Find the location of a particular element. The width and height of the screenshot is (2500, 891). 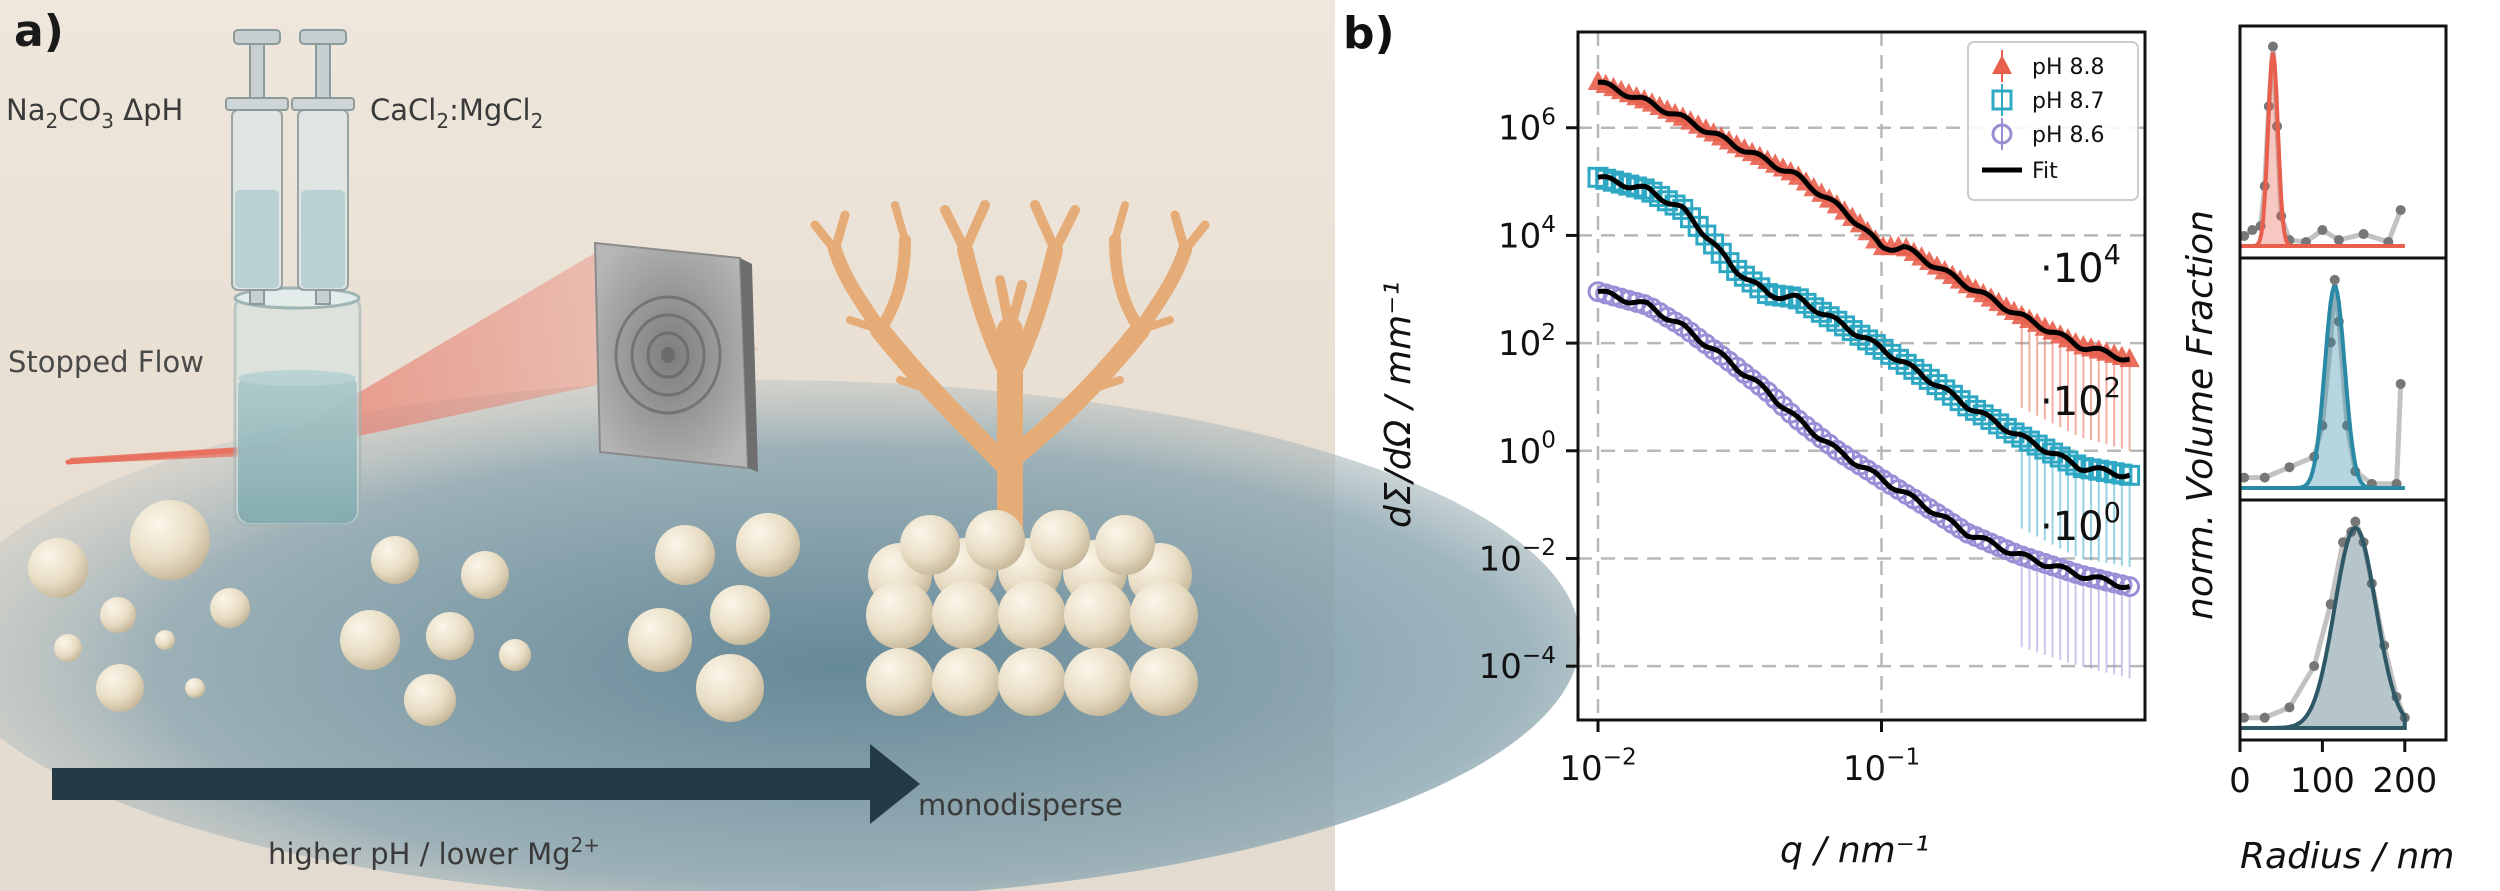

monodisperse-label: monodisperse is located at coordinates (1020, 805).